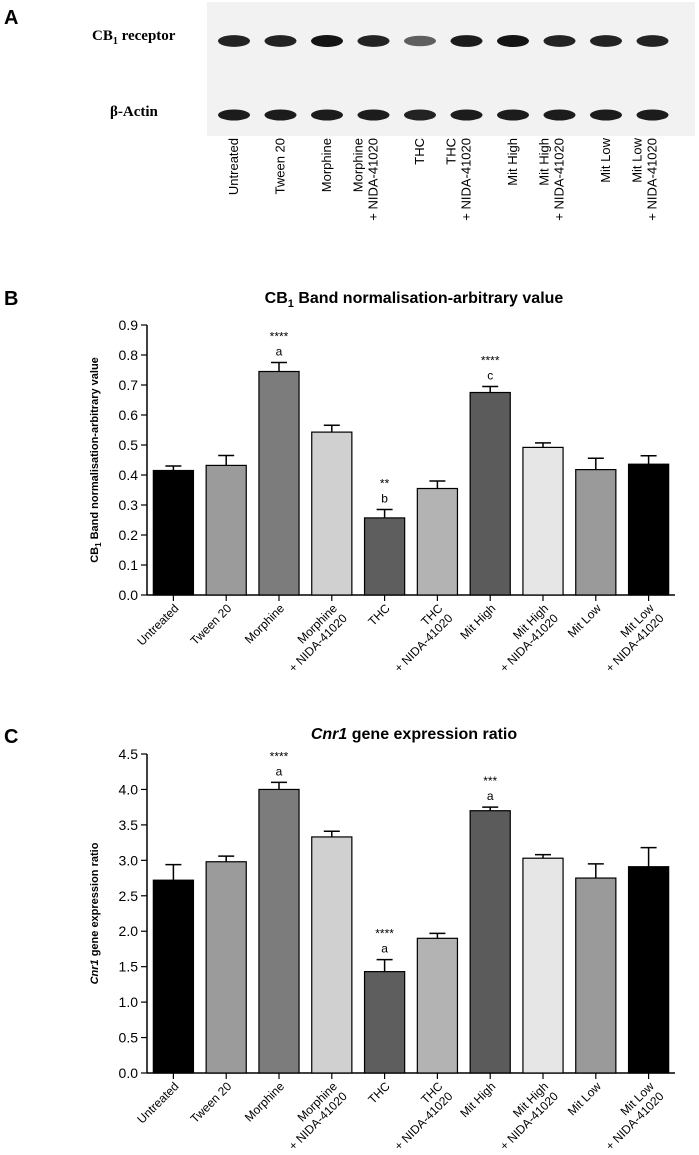 The width and height of the screenshot is (699, 1155). What do you see at coordinates (326, 165) in the screenshot?
I see `lane-label: Morphine` at bounding box center [326, 165].